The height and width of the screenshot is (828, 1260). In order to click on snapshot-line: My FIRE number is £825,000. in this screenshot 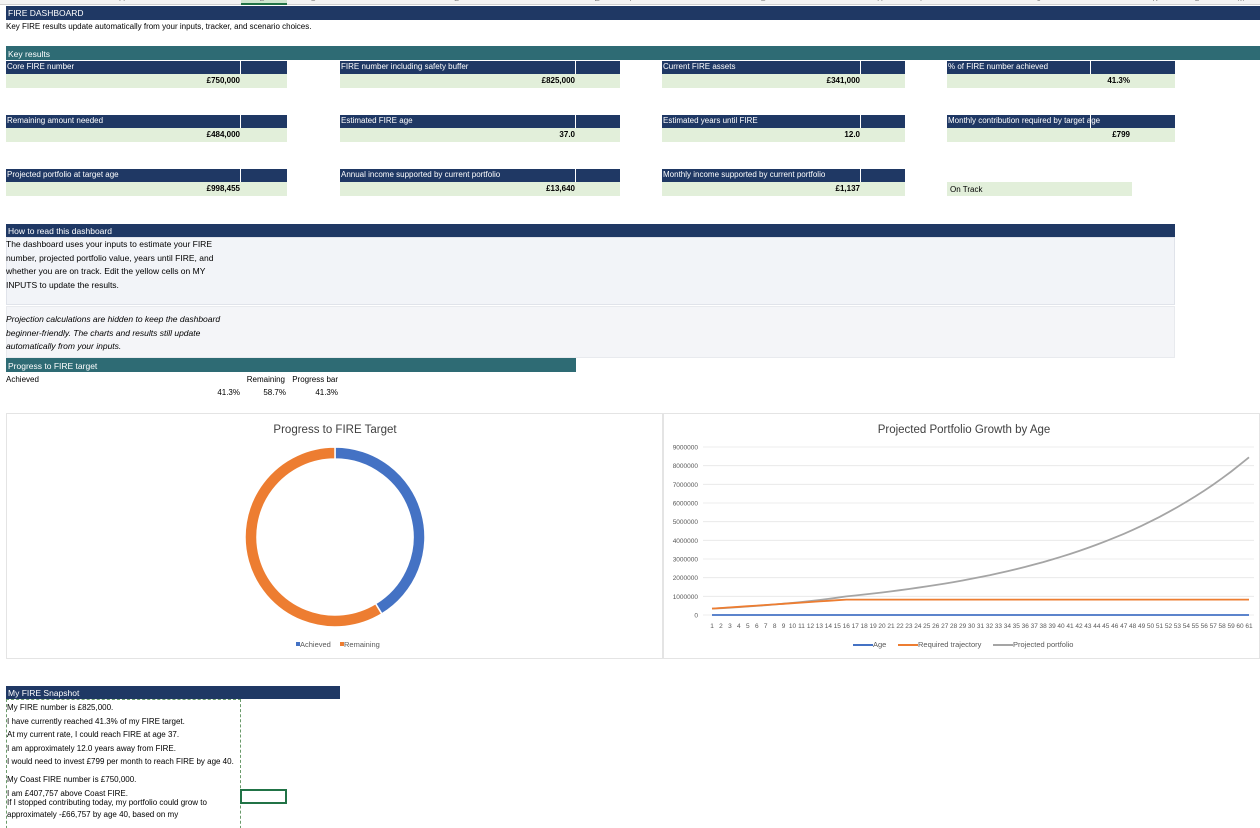, I will do `click(60, 707)`.